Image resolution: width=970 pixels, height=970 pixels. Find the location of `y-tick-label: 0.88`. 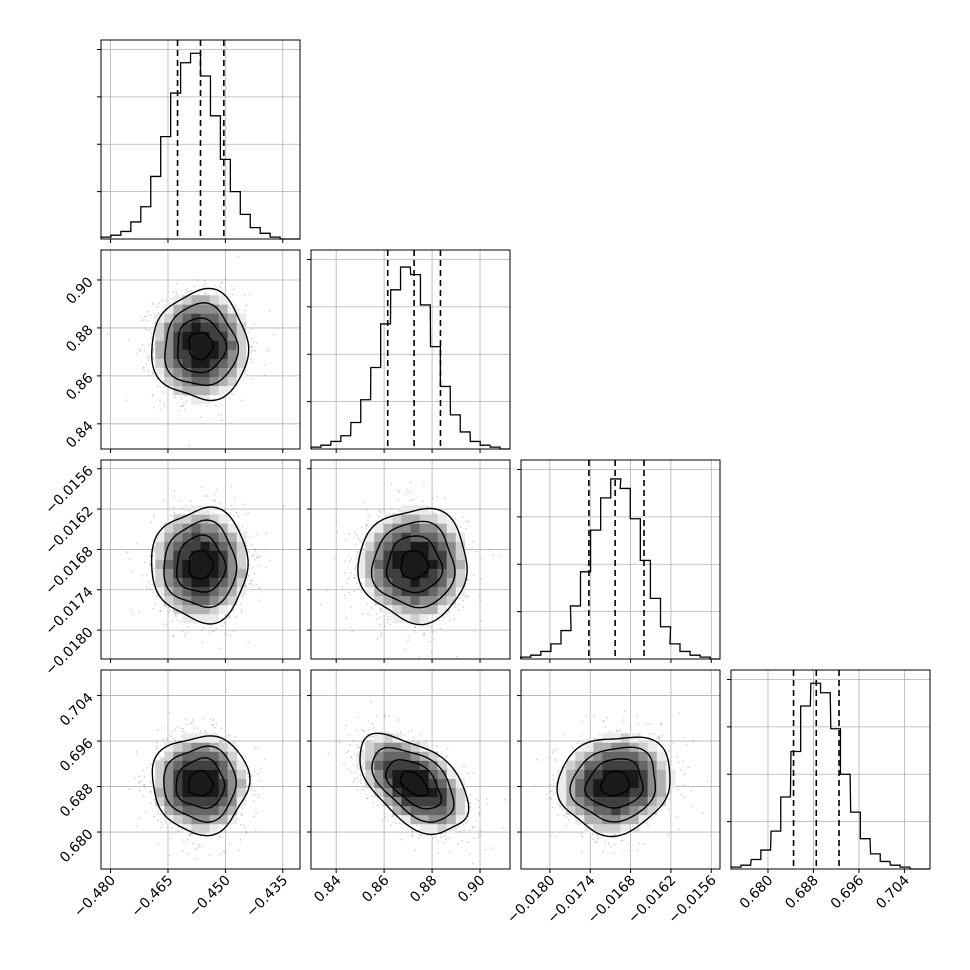

y-tick-label: 0.88 is located at coordinates (79, 338).